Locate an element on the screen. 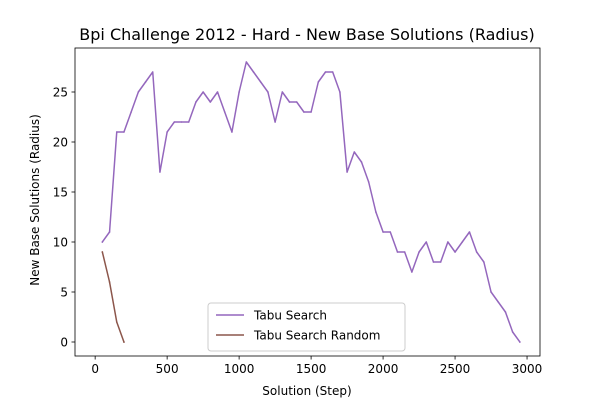 This screenshot has width=600, height=400. y-axis-label: New Base Solutions (Radius) is located at coordinates (35, 200).